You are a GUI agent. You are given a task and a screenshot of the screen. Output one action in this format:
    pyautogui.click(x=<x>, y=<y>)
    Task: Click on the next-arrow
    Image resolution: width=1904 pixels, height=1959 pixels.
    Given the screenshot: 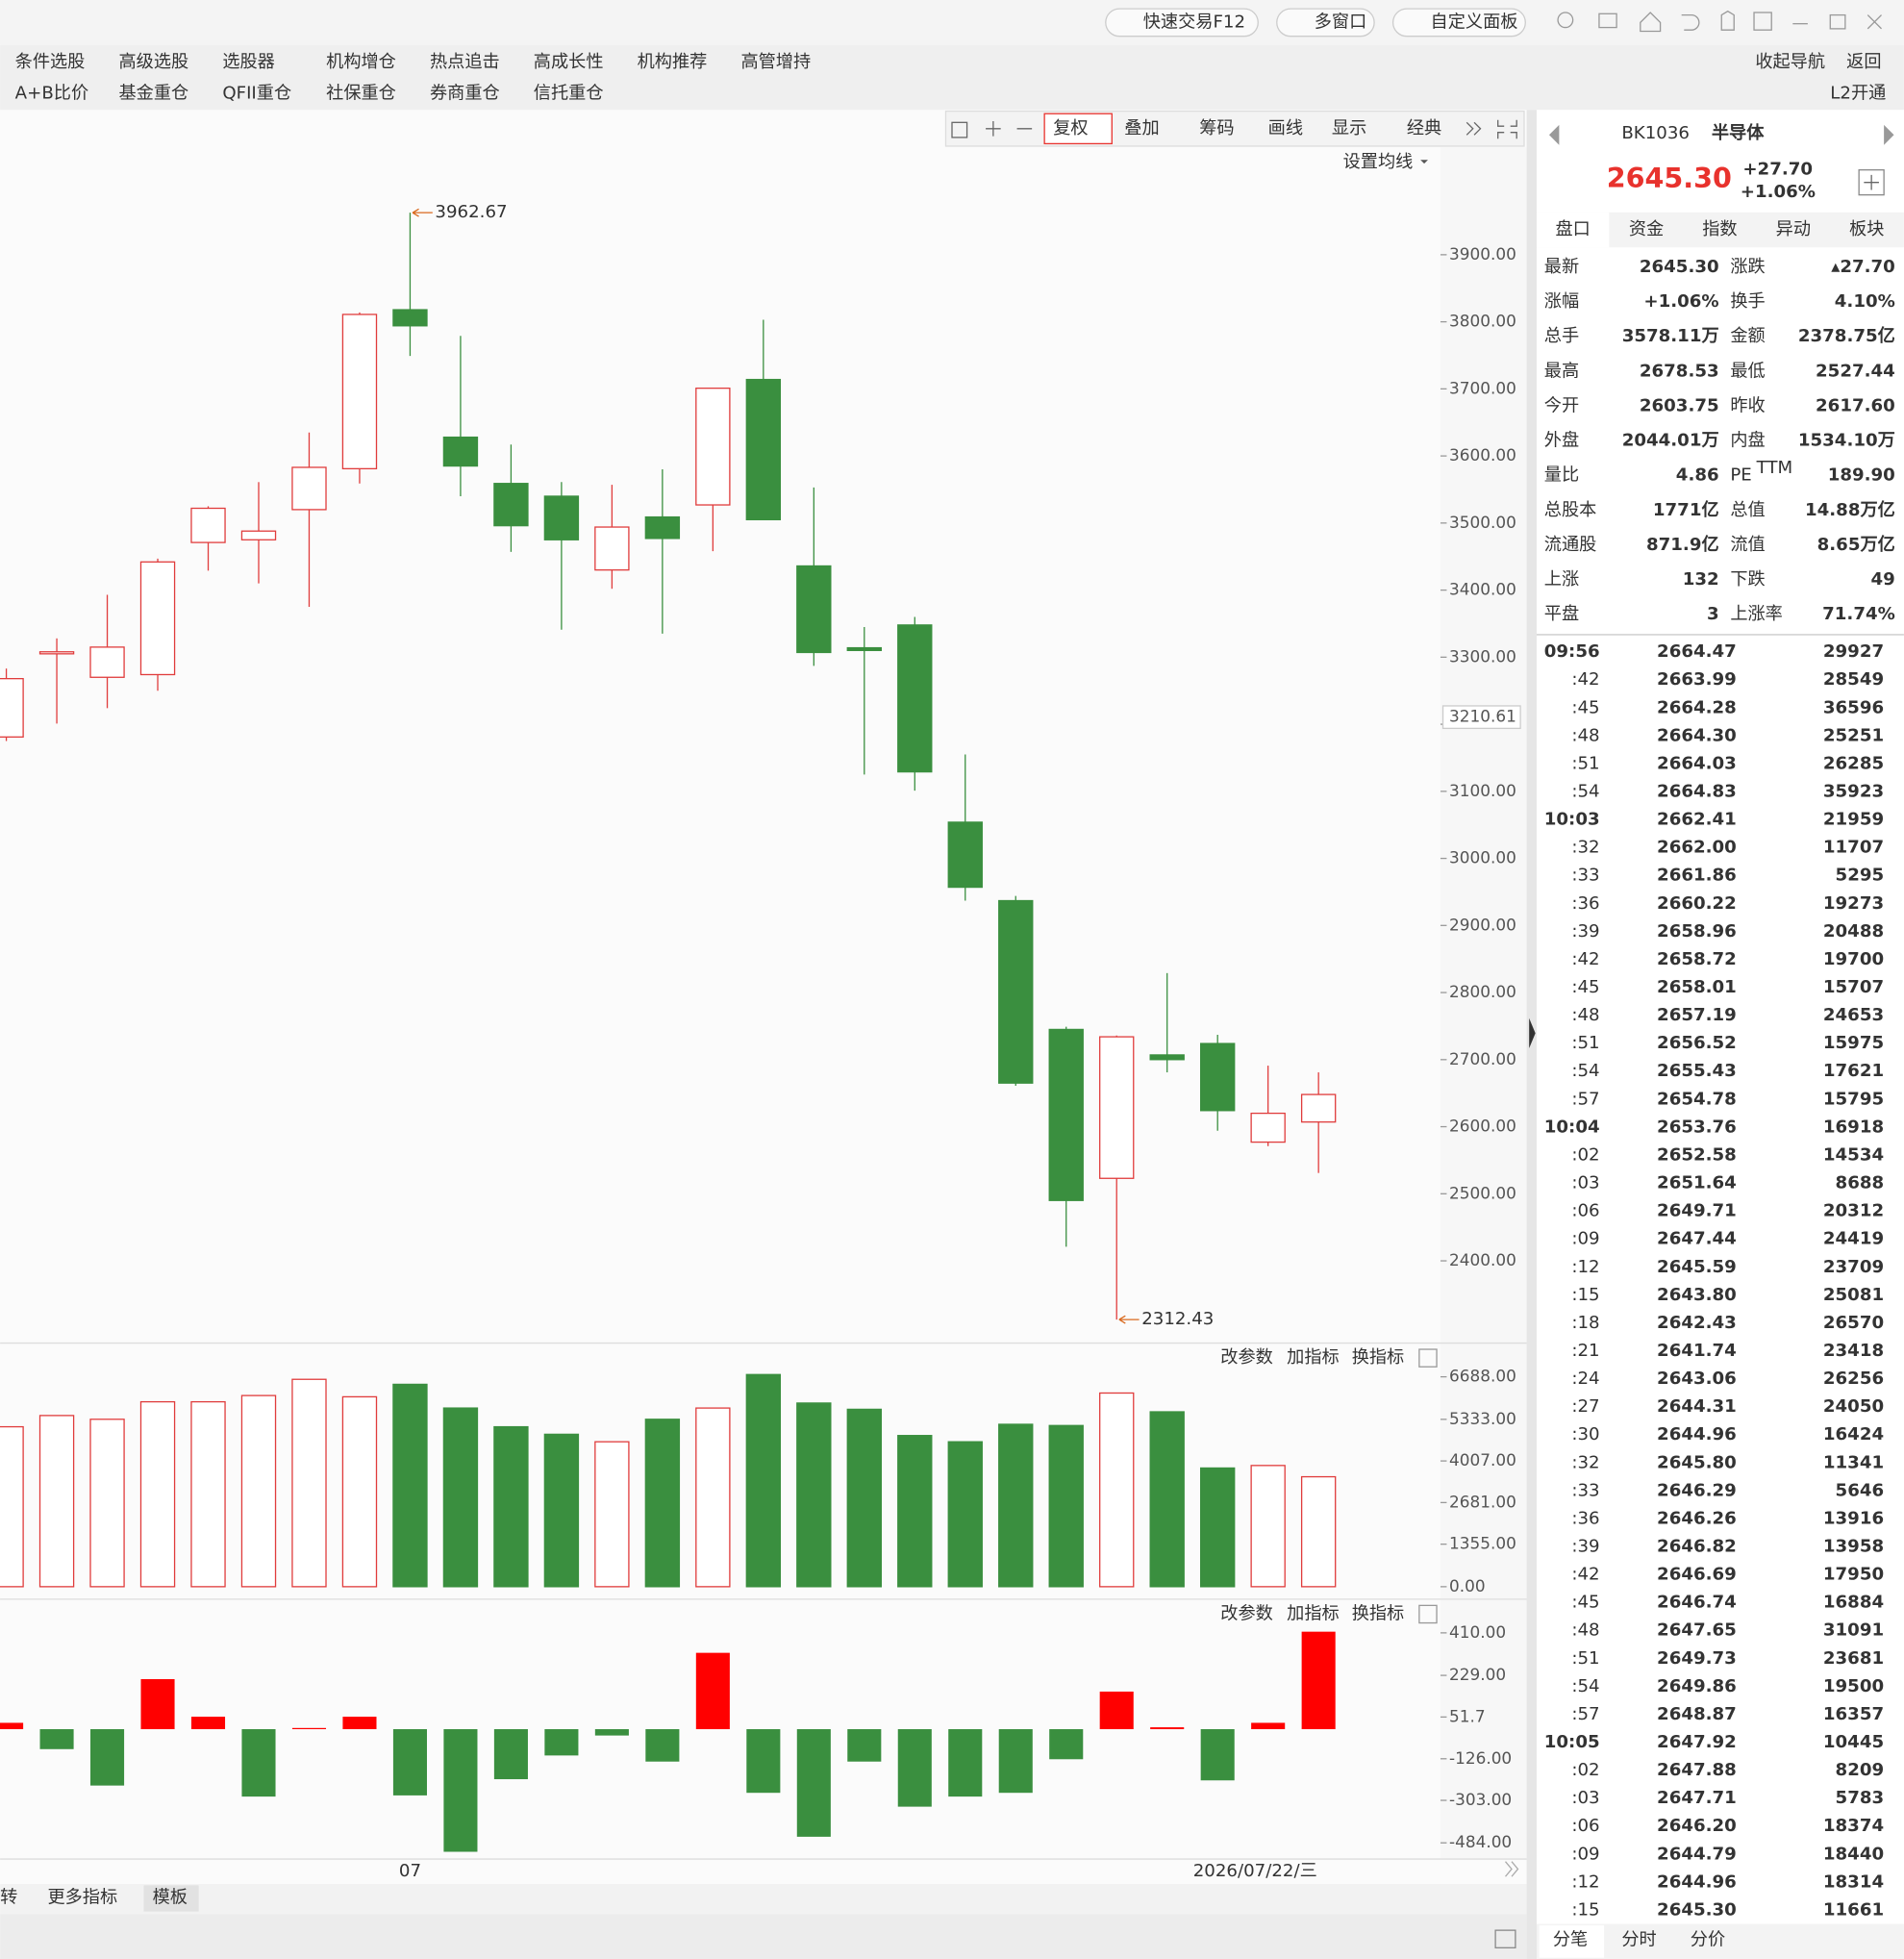 What is the action you would take?
    pyautogui.click(x=1889, y=134)
    